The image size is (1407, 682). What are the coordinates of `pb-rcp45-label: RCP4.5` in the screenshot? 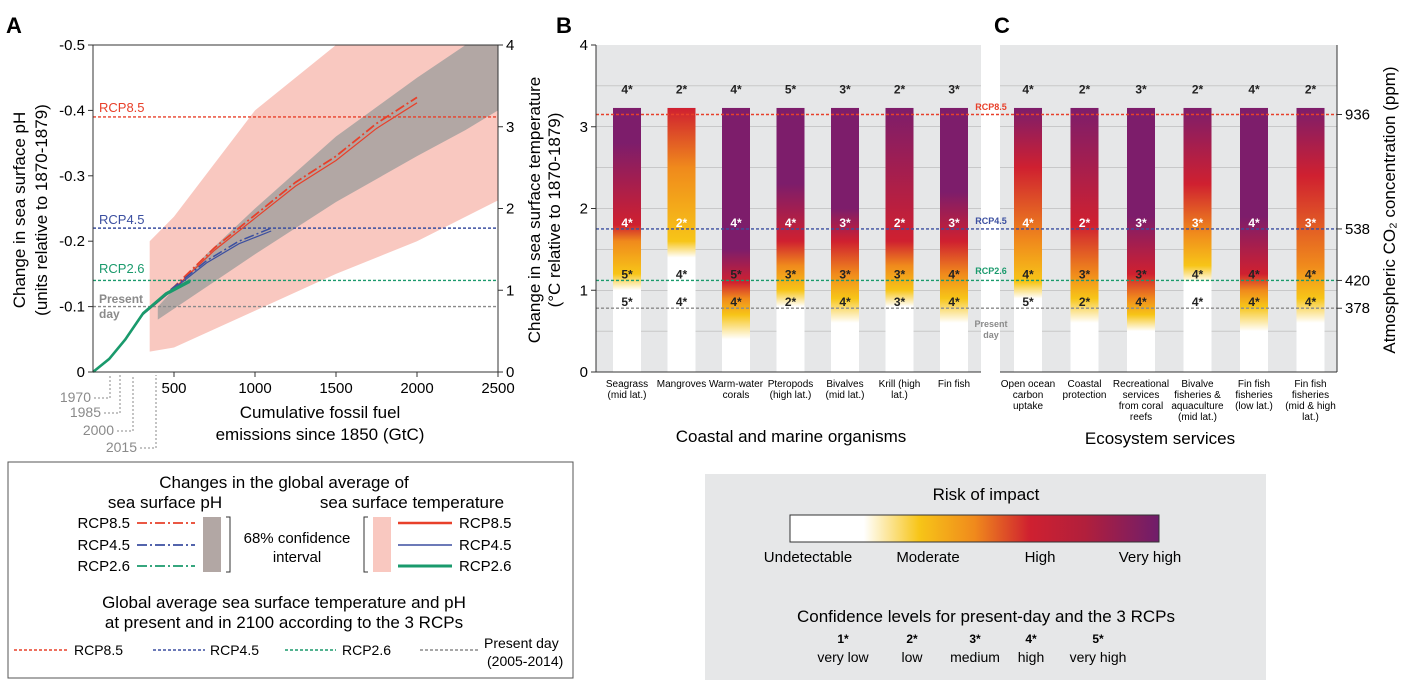 It's located at (991, 221).